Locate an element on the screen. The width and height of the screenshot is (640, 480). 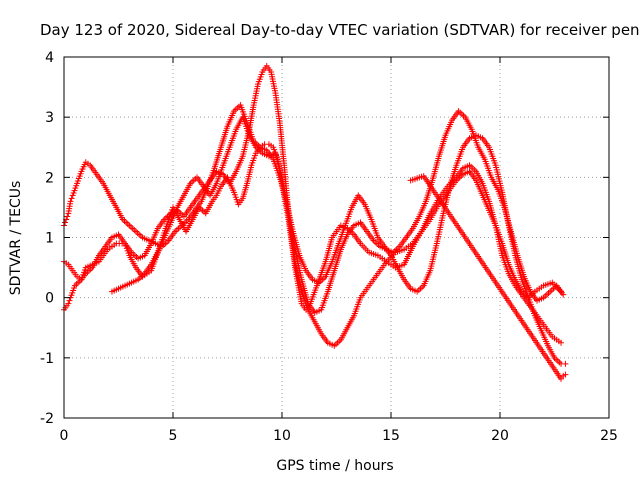
x-tick-label: 10 is located at coordinates (282, 436).